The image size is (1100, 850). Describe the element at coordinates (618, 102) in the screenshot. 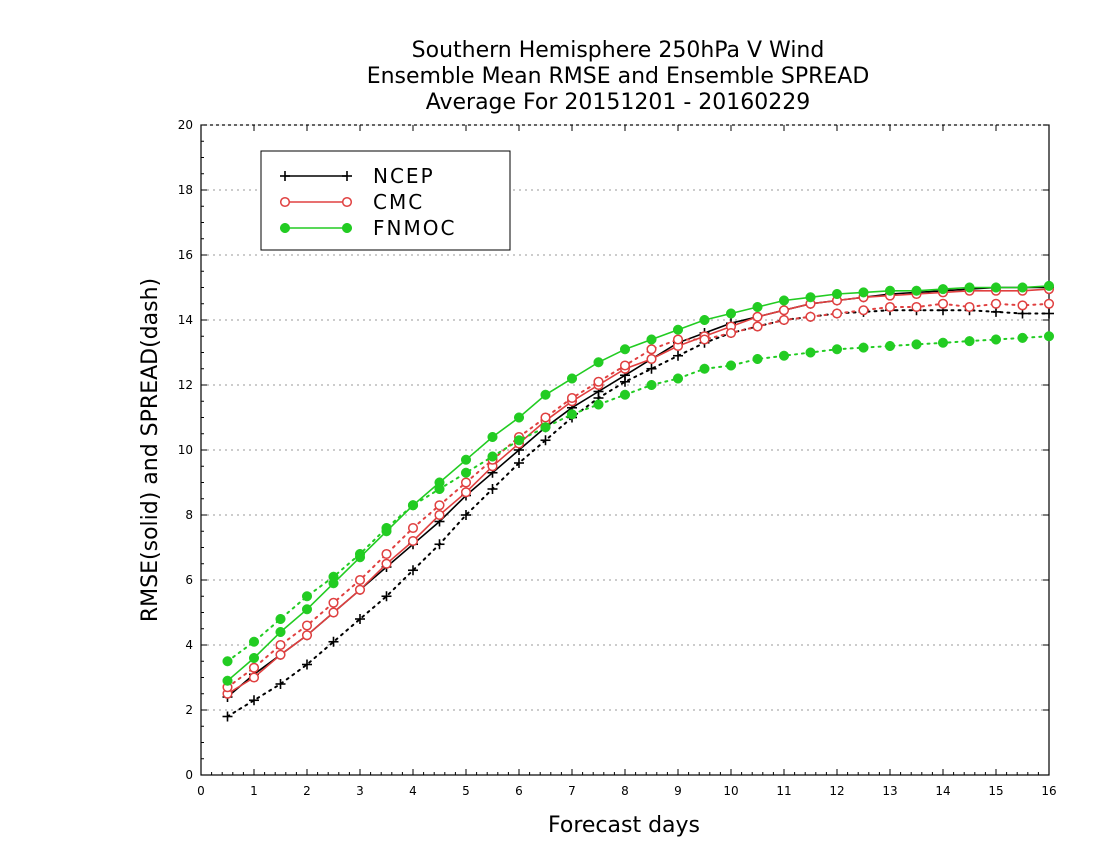

I see `chart-title-line-3: Average For 20151201 - 20160229` at that location.